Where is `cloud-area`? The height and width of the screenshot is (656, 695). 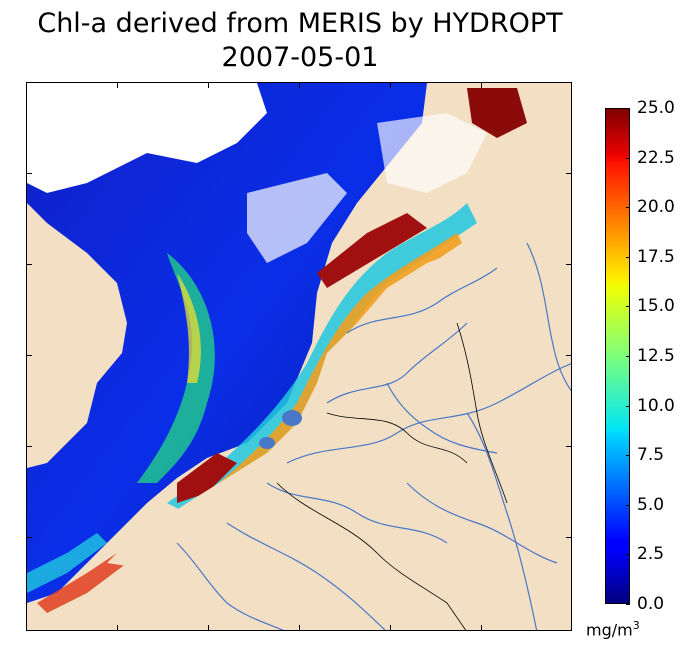 cloud-area is located at coordinates (147, 138).